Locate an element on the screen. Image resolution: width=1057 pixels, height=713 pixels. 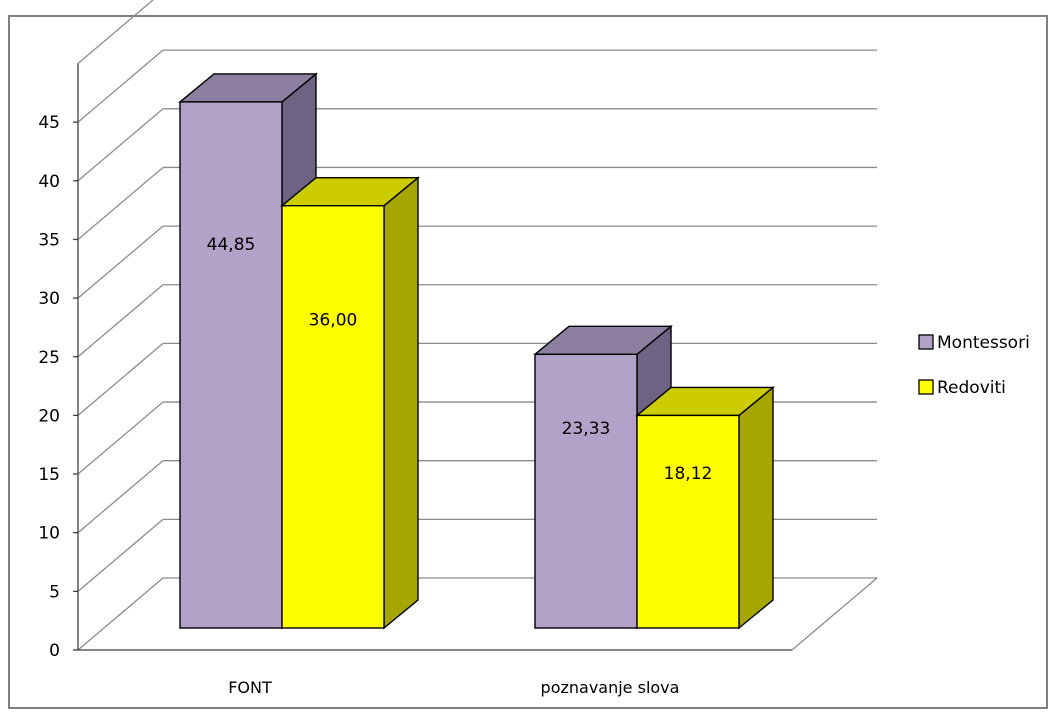
legend-label: Redoviti is located at coordinates (971, 388).